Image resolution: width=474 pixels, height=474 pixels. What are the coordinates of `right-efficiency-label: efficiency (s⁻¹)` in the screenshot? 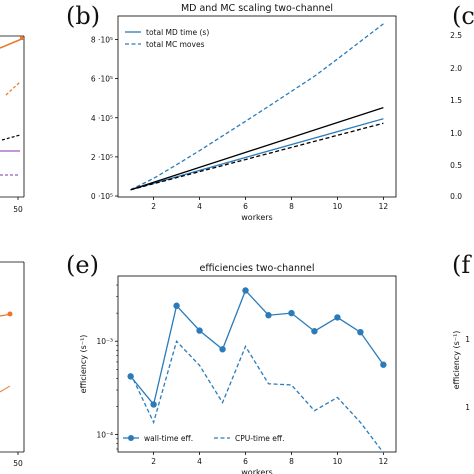 It's located at (456, 360).